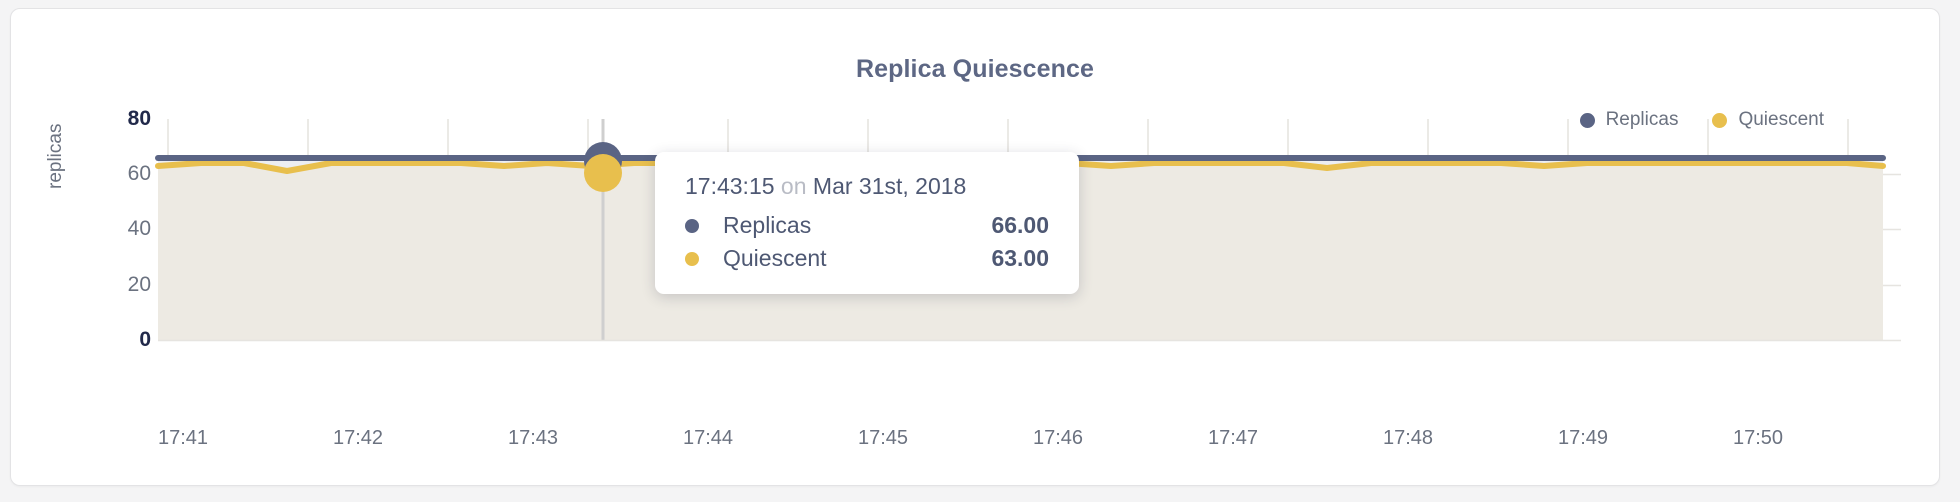 The height and width of the screenshot is (502, 1960). I want to click on y-tick: 40, so click(139, 228).